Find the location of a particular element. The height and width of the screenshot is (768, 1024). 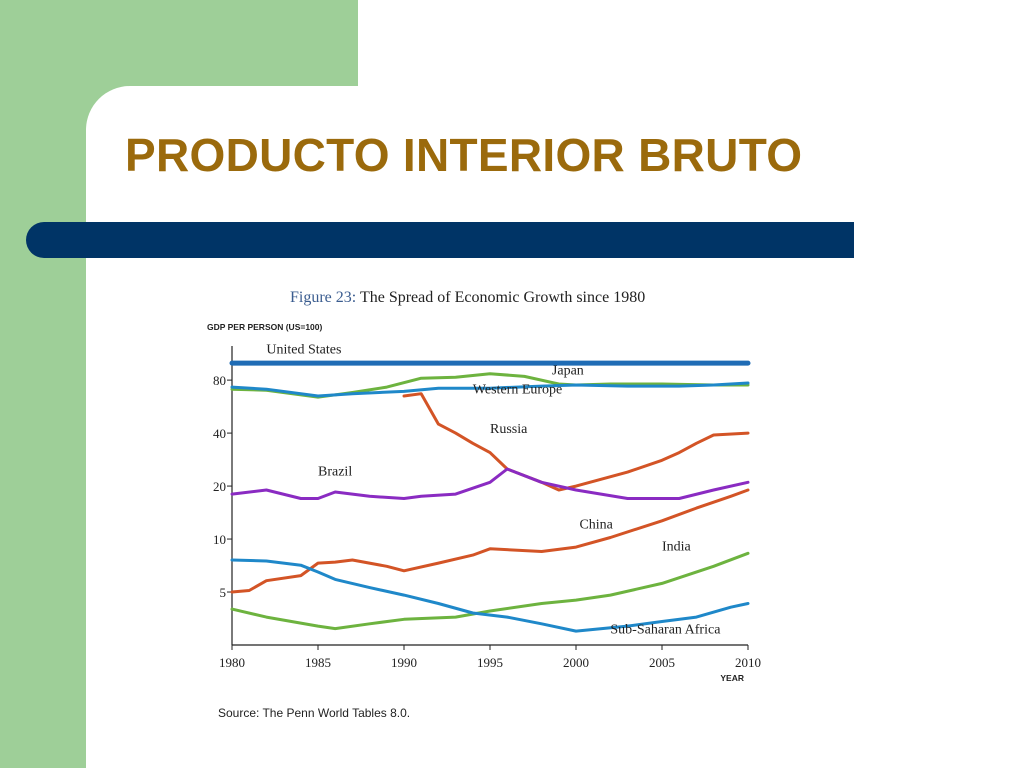

series-line-western-europe is located at coordinates (490, 389).